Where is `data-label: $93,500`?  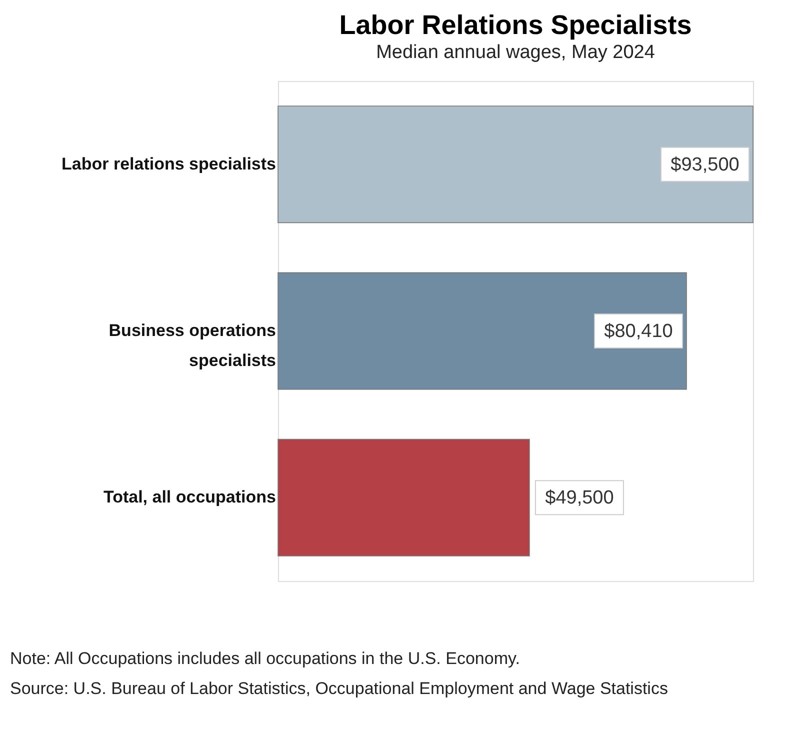 data-label: $93,500 is located at coordinates (705, 165).